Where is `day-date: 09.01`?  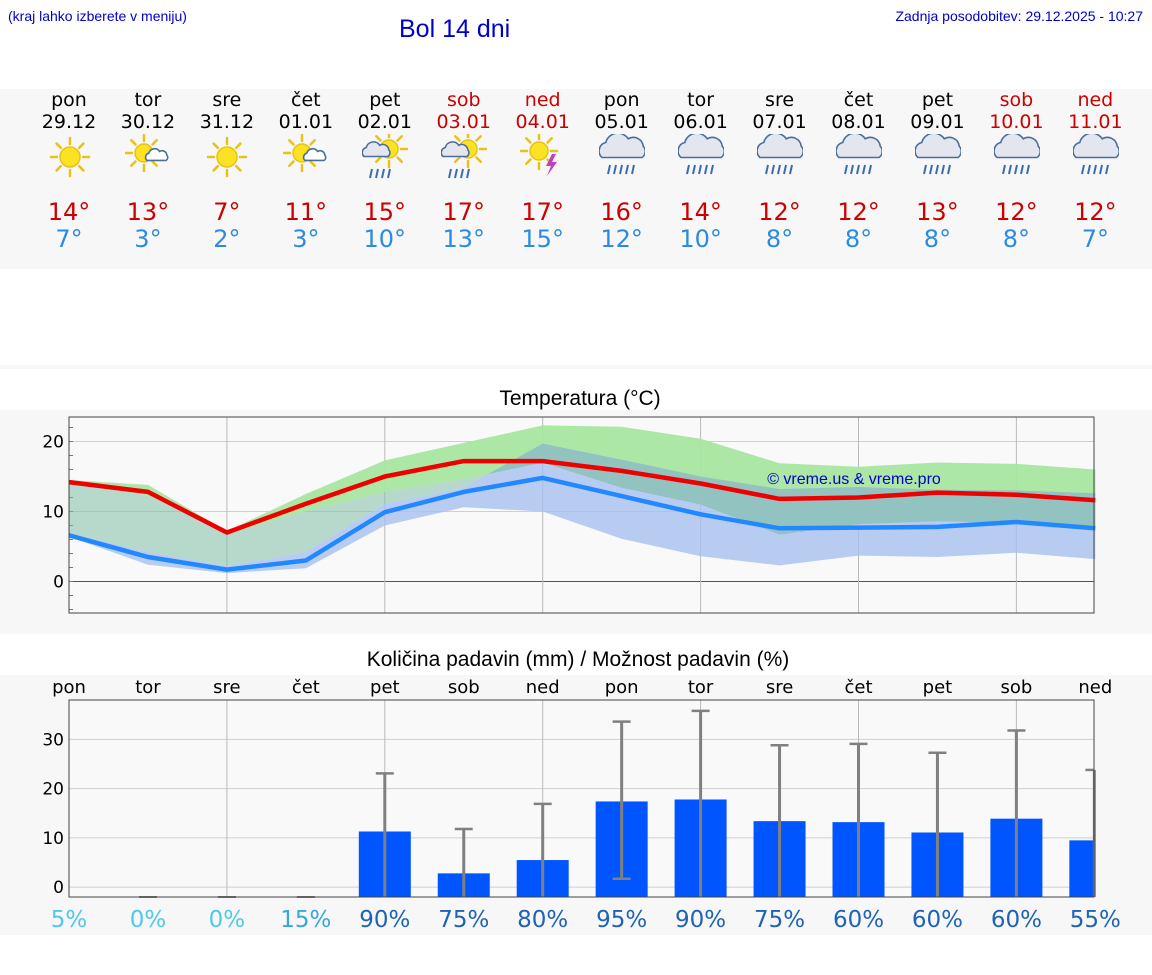
day-date: 09.01 is located at coordinates (937, 122).